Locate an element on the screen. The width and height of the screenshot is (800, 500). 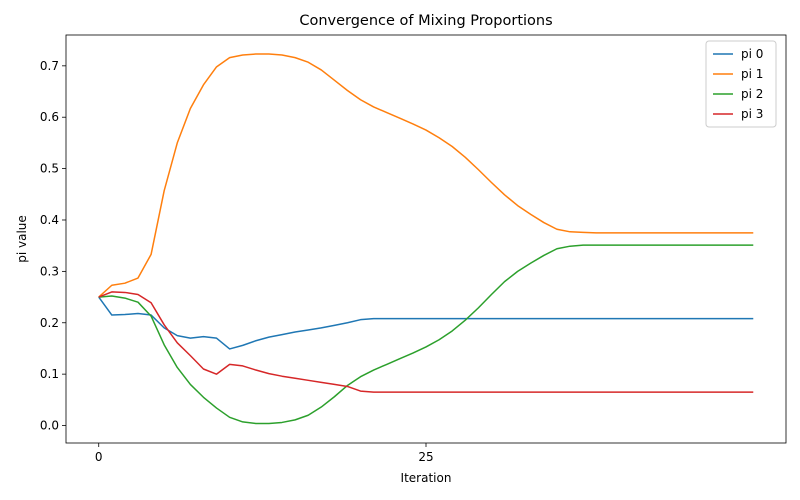
x-axis-label: Iteration is located at coordinates (426, 478).